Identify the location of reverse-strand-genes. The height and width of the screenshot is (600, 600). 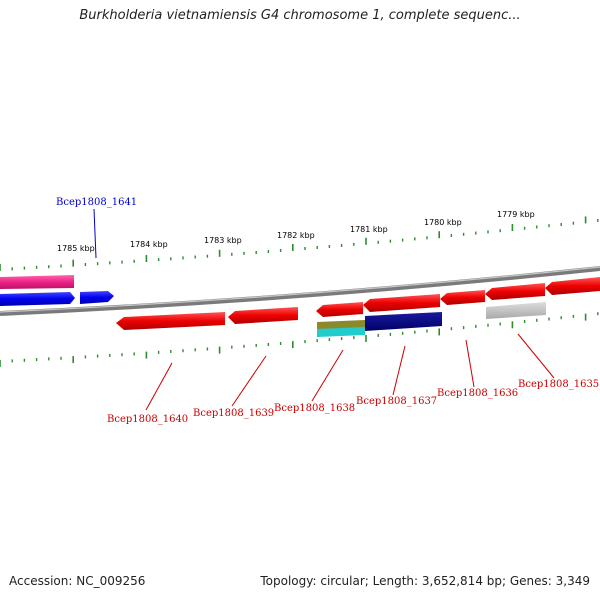
(358, 307).